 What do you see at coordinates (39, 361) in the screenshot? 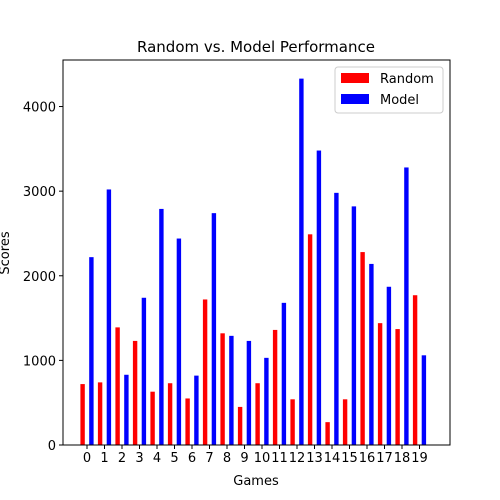
I see `y-tick-label: 1000` at bounding box center [39, 361].